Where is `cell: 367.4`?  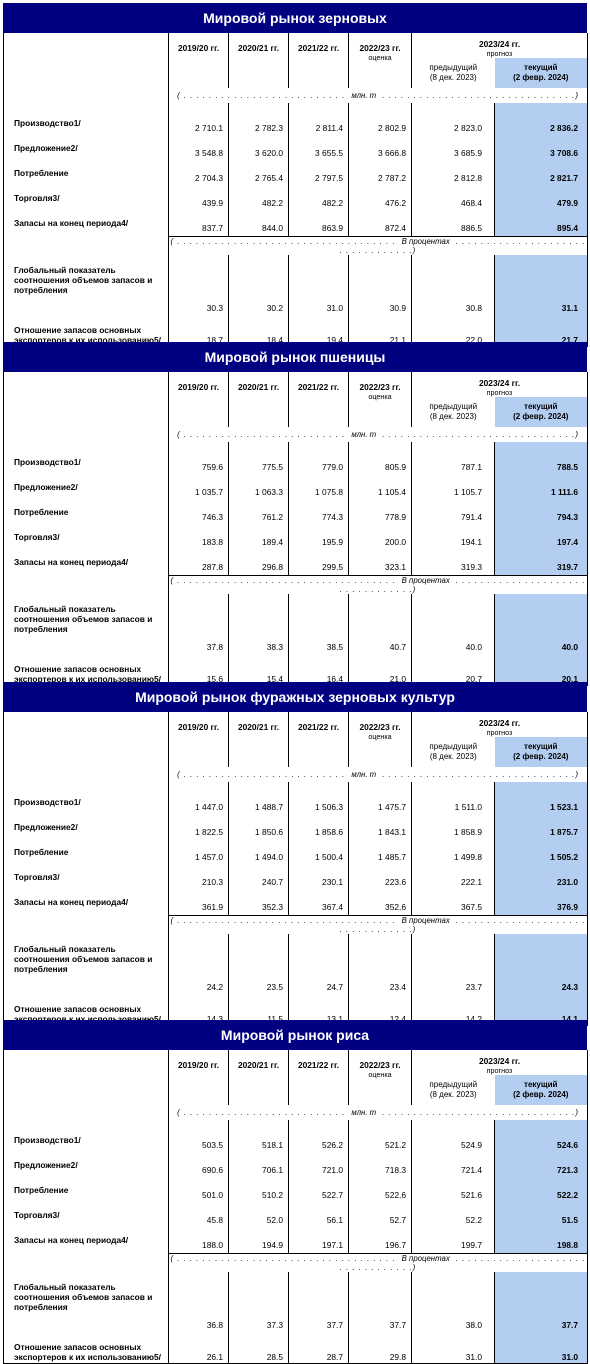 cell: 367.4 is located at coordinates (318, 903).